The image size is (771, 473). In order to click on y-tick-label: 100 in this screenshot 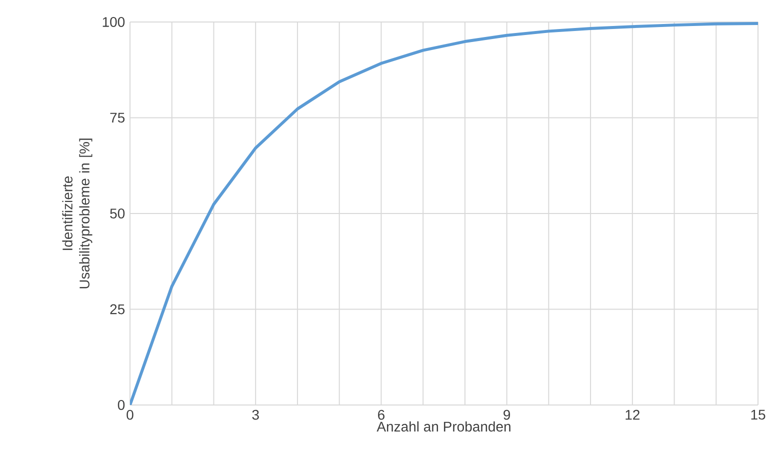, I will do `click(113, 22)`.